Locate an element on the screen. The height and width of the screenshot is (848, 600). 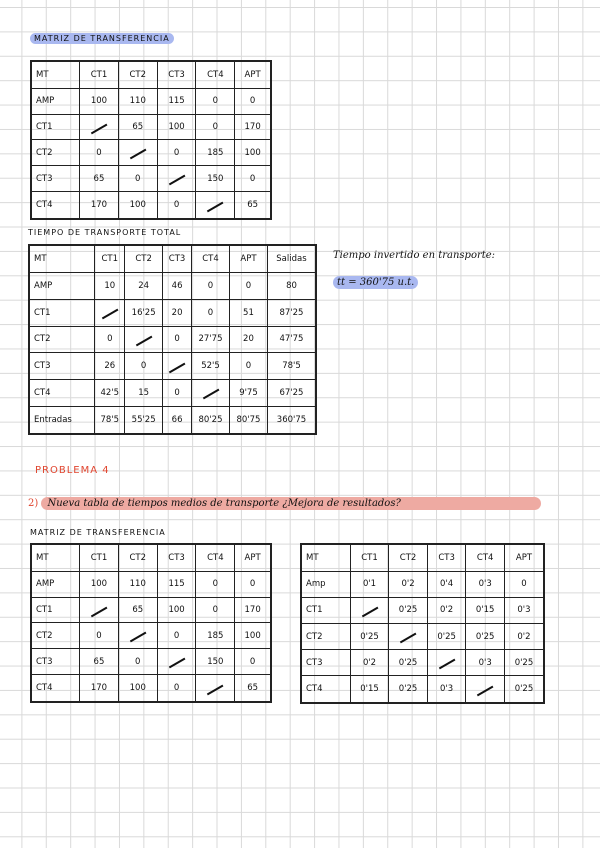
table-cell: 66 is located at coordinates (177, 420).